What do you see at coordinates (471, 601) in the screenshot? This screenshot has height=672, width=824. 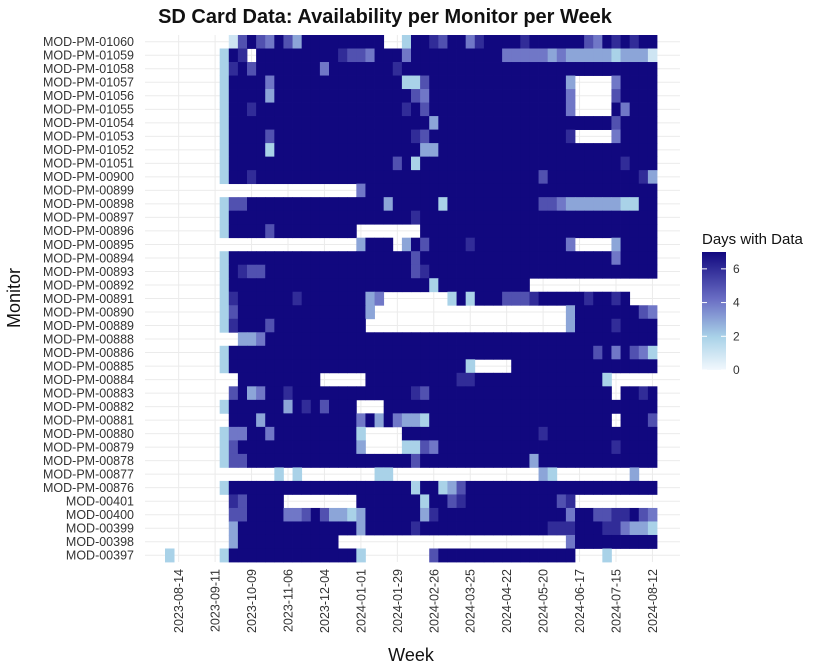 I see `x-tick-label: 2024-03-25` at bounding box center [471, 601].